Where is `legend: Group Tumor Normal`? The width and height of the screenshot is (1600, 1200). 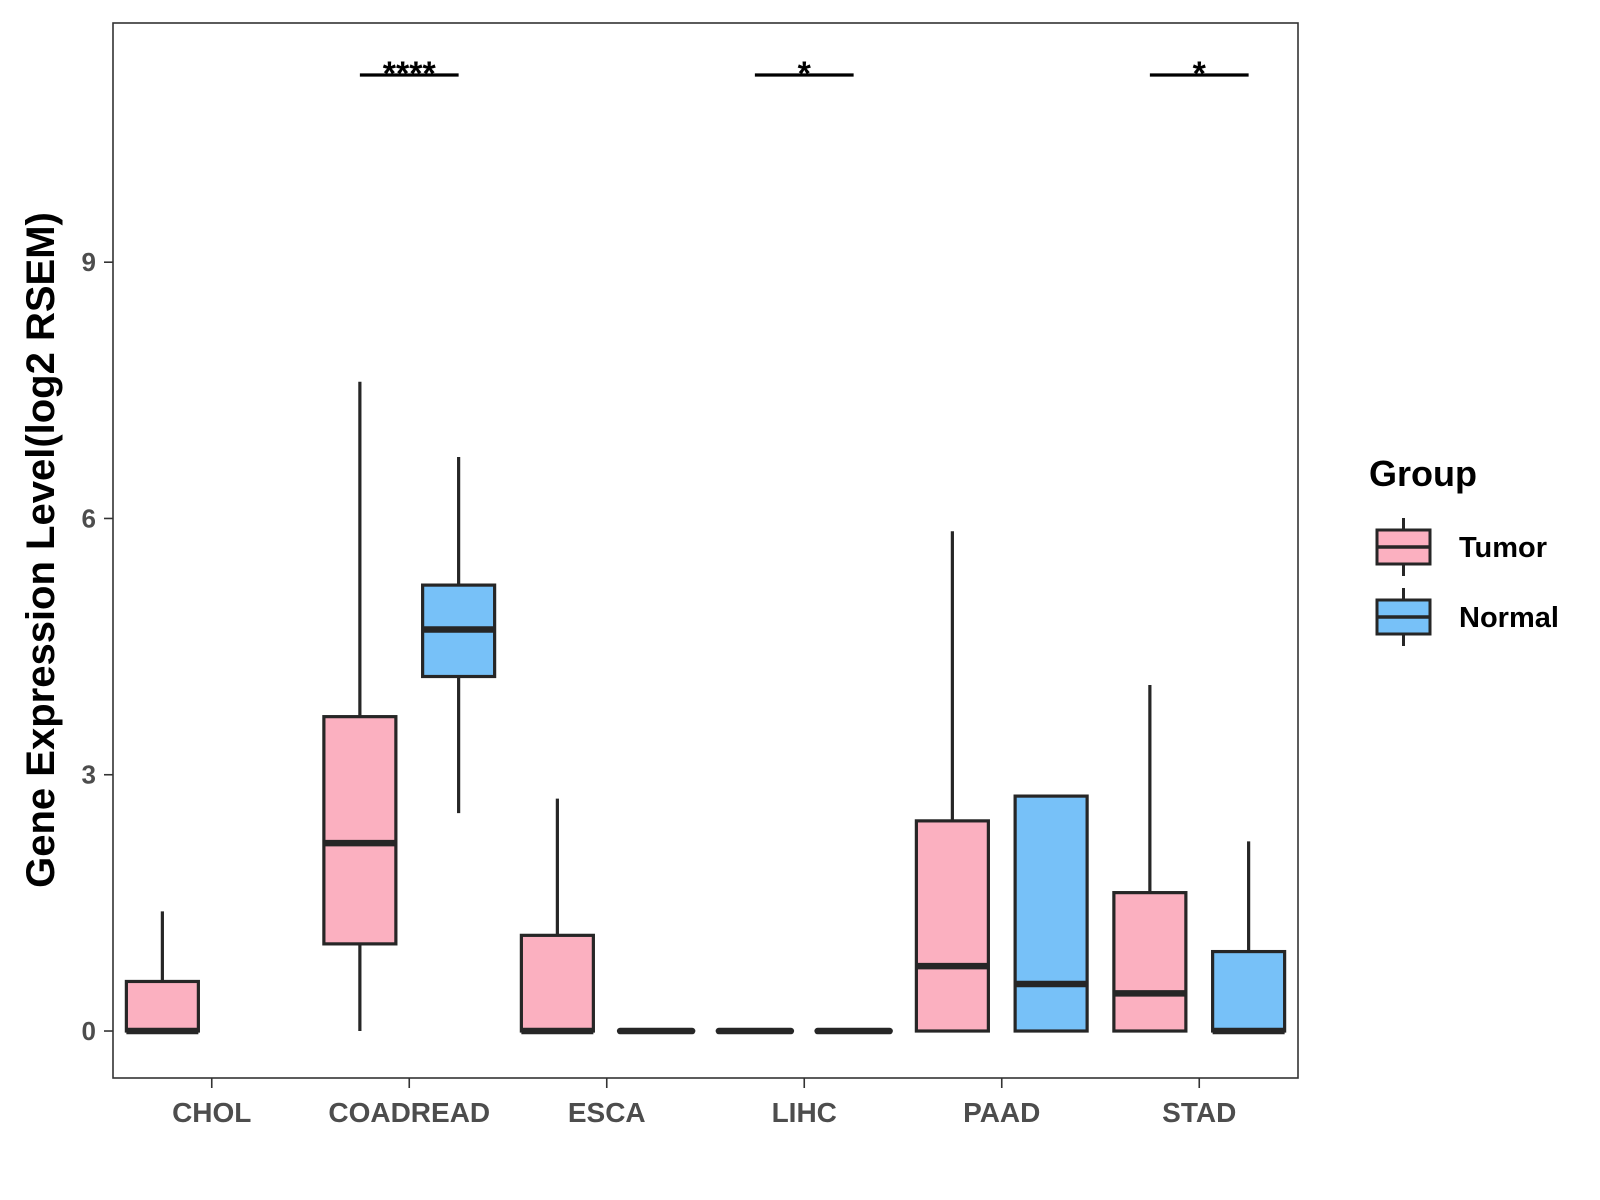
legend: Group Tumor Normal is located at coordinates (1464, 549).